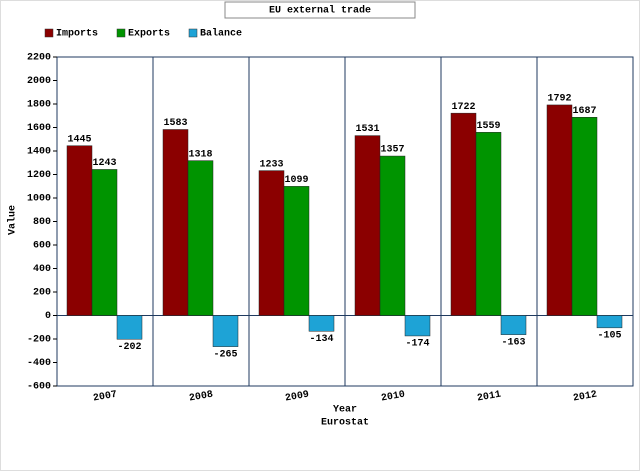 This screenshot has height=471, width=640. What do you see at coordinates (345, 410) in the screenshot?
I see `x-axis-label: Year` at bounding box center [345, 410].